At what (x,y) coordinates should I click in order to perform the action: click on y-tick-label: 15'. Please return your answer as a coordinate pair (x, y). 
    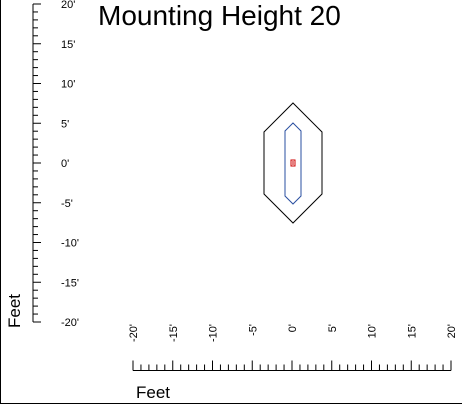
    Looking at the image, I should click on (68, 45).